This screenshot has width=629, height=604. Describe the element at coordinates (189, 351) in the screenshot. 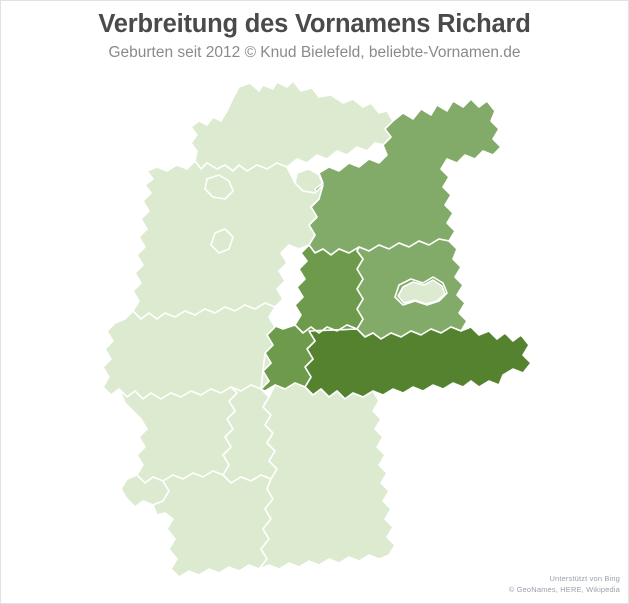

I see `map-region-nordrhein-westfalen` at that location.